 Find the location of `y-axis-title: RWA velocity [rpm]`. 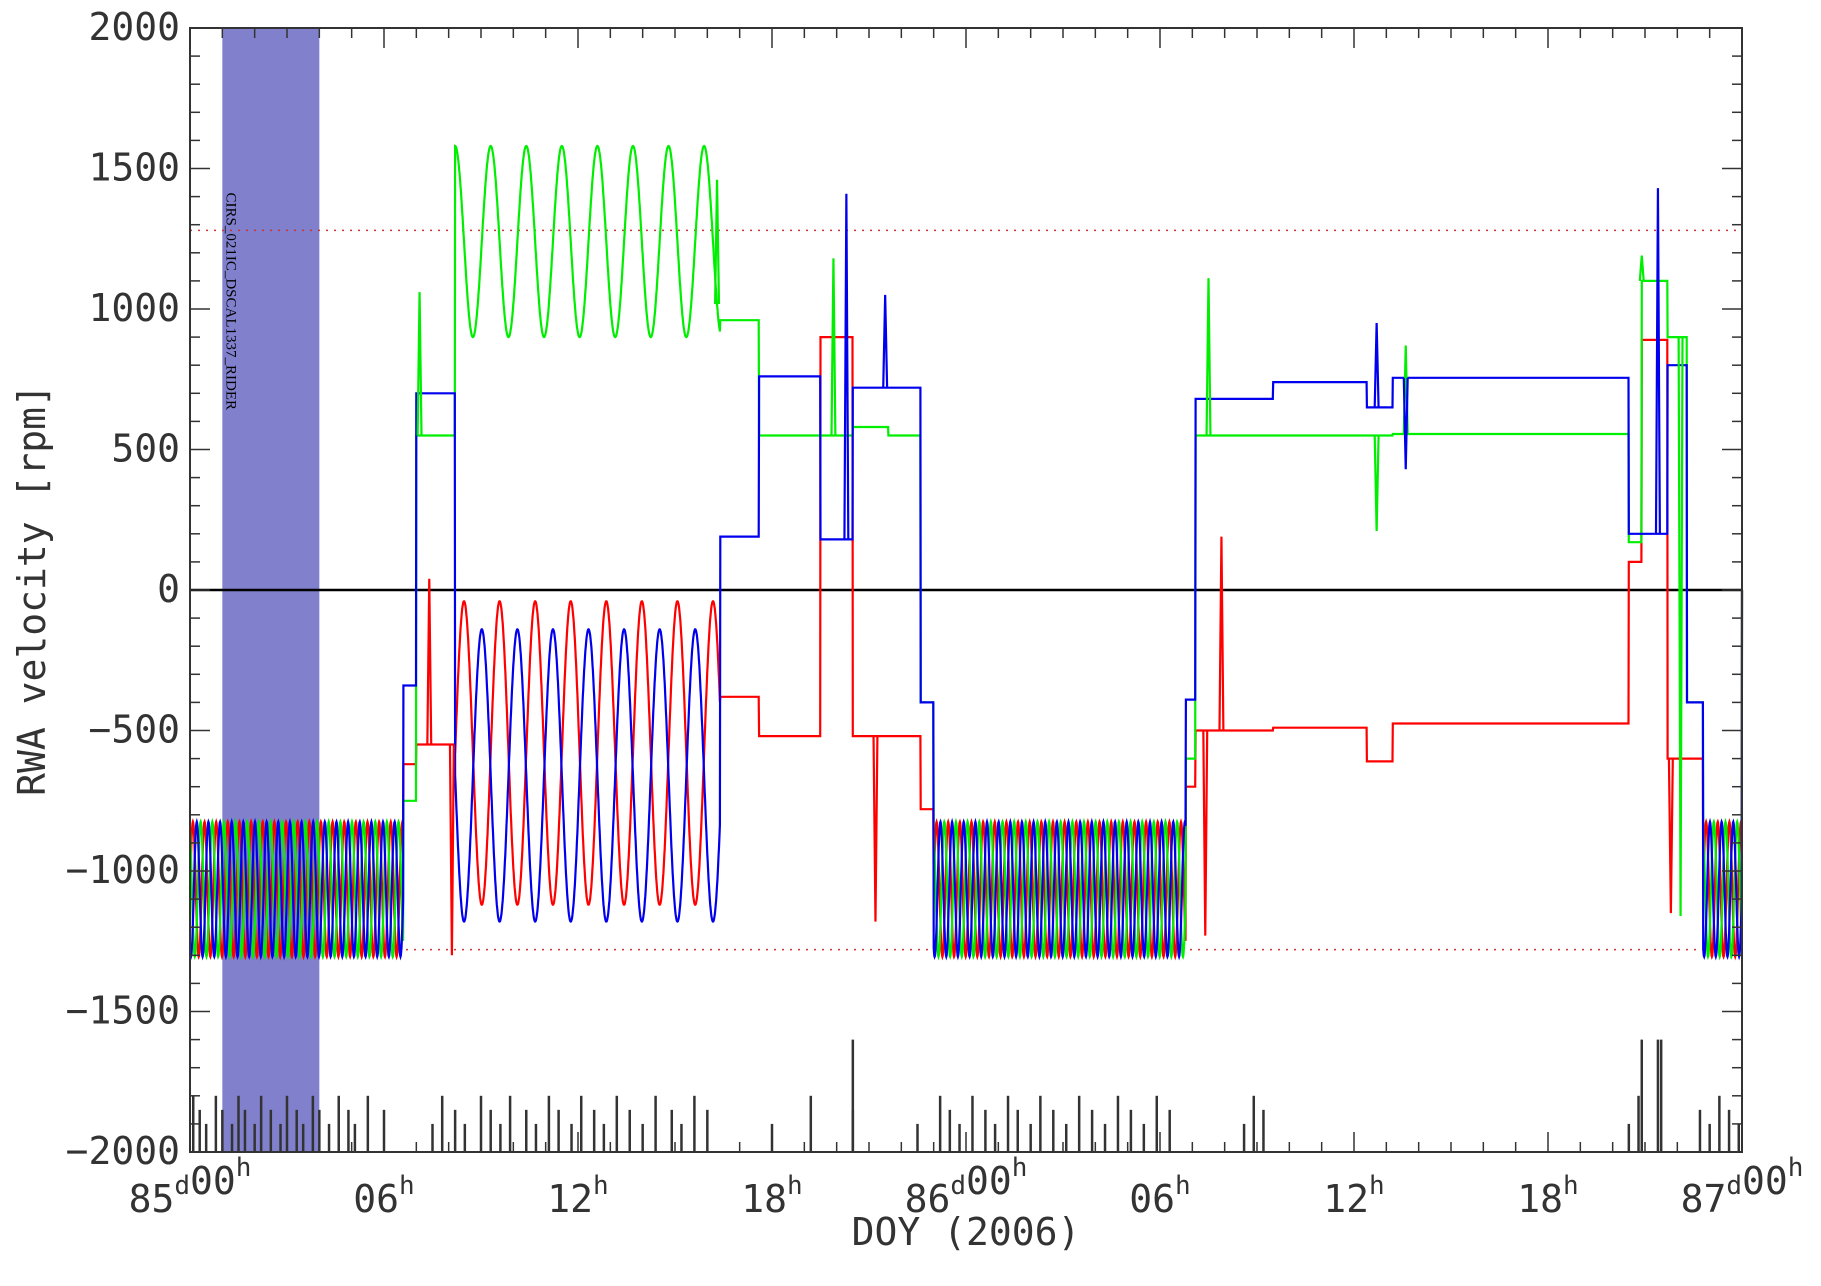

y-axis-title: RWA velocity [rpm] is located at coordinates (32, 590).